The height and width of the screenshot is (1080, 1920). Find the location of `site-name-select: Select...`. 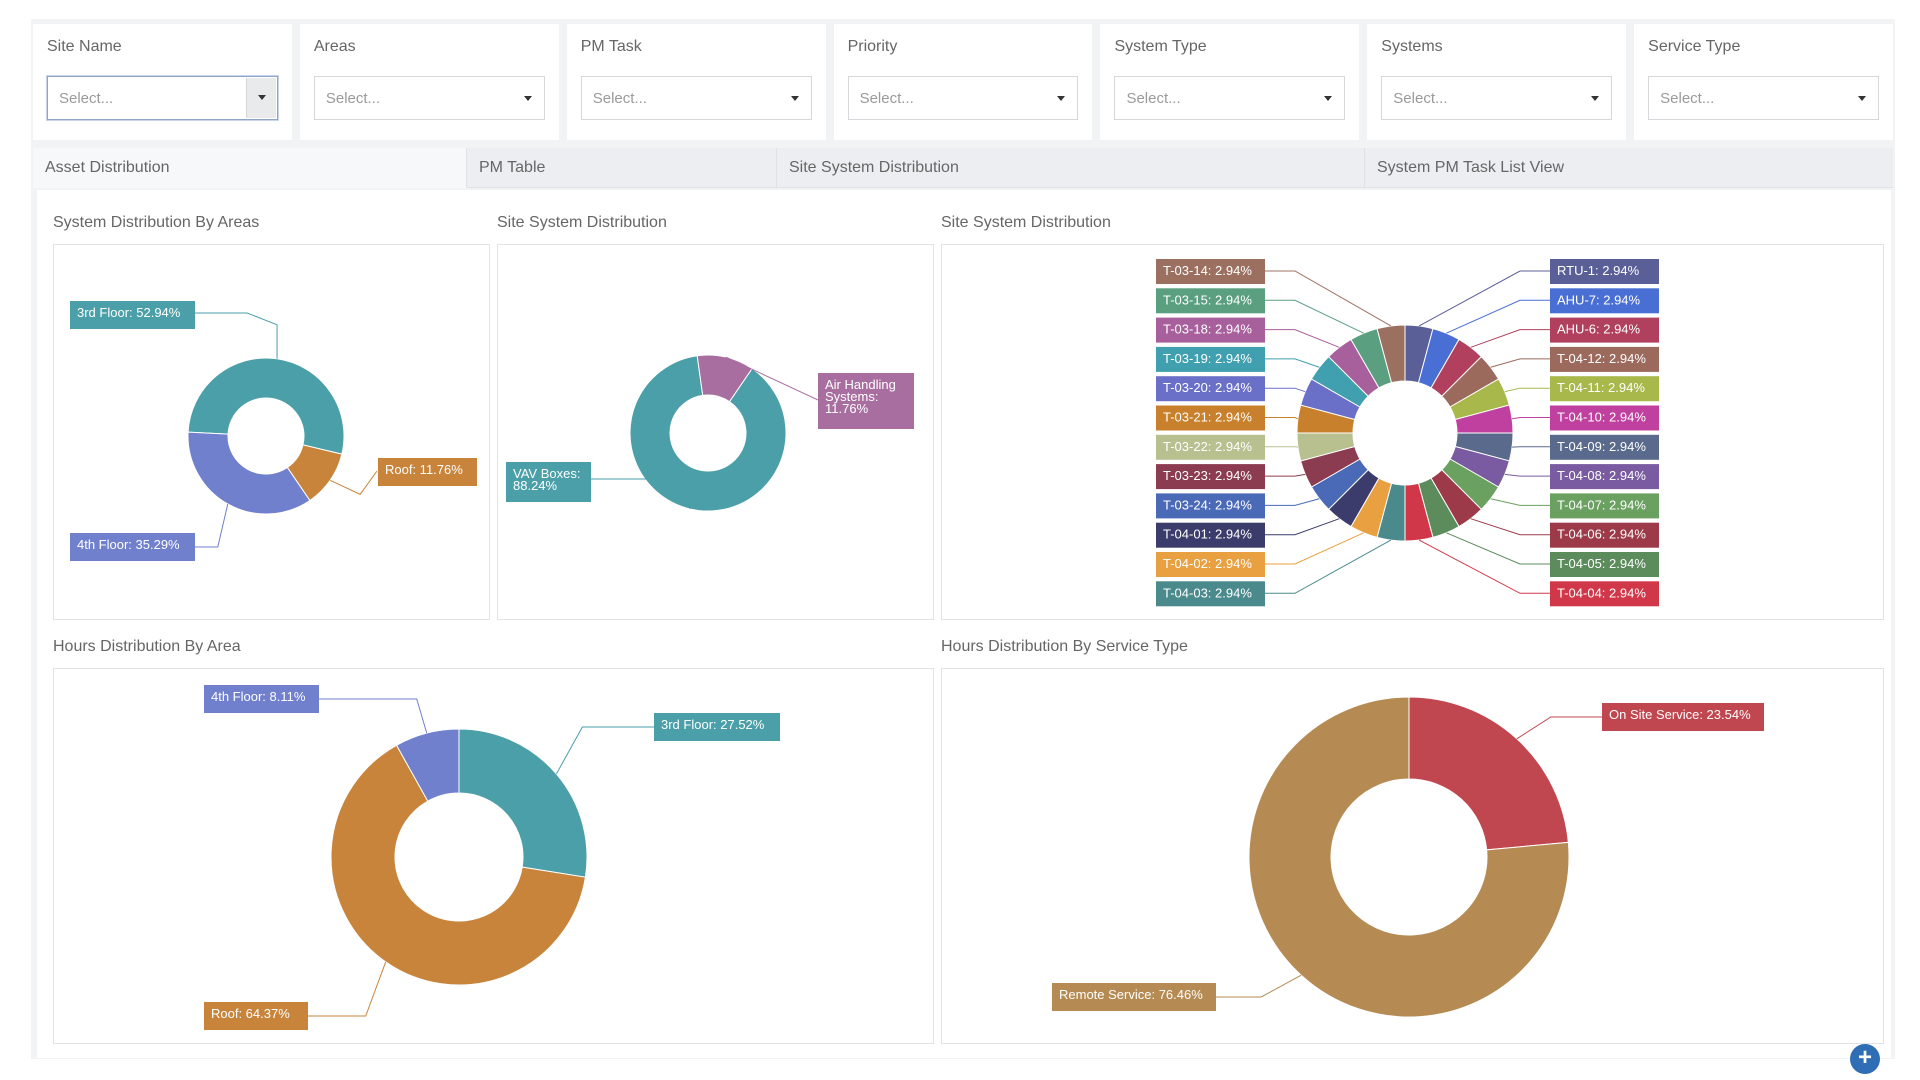

site-name-select: Select... is located at coordinates (162, 98).